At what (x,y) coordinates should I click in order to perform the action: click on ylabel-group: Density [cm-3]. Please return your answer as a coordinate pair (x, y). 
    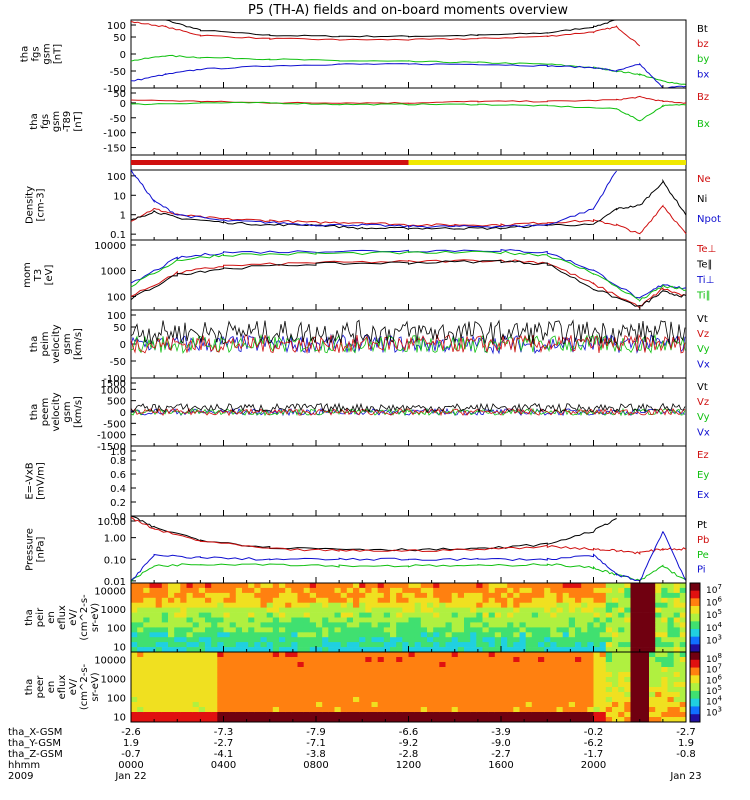
    Looking at the image, I should click on (36, 205).